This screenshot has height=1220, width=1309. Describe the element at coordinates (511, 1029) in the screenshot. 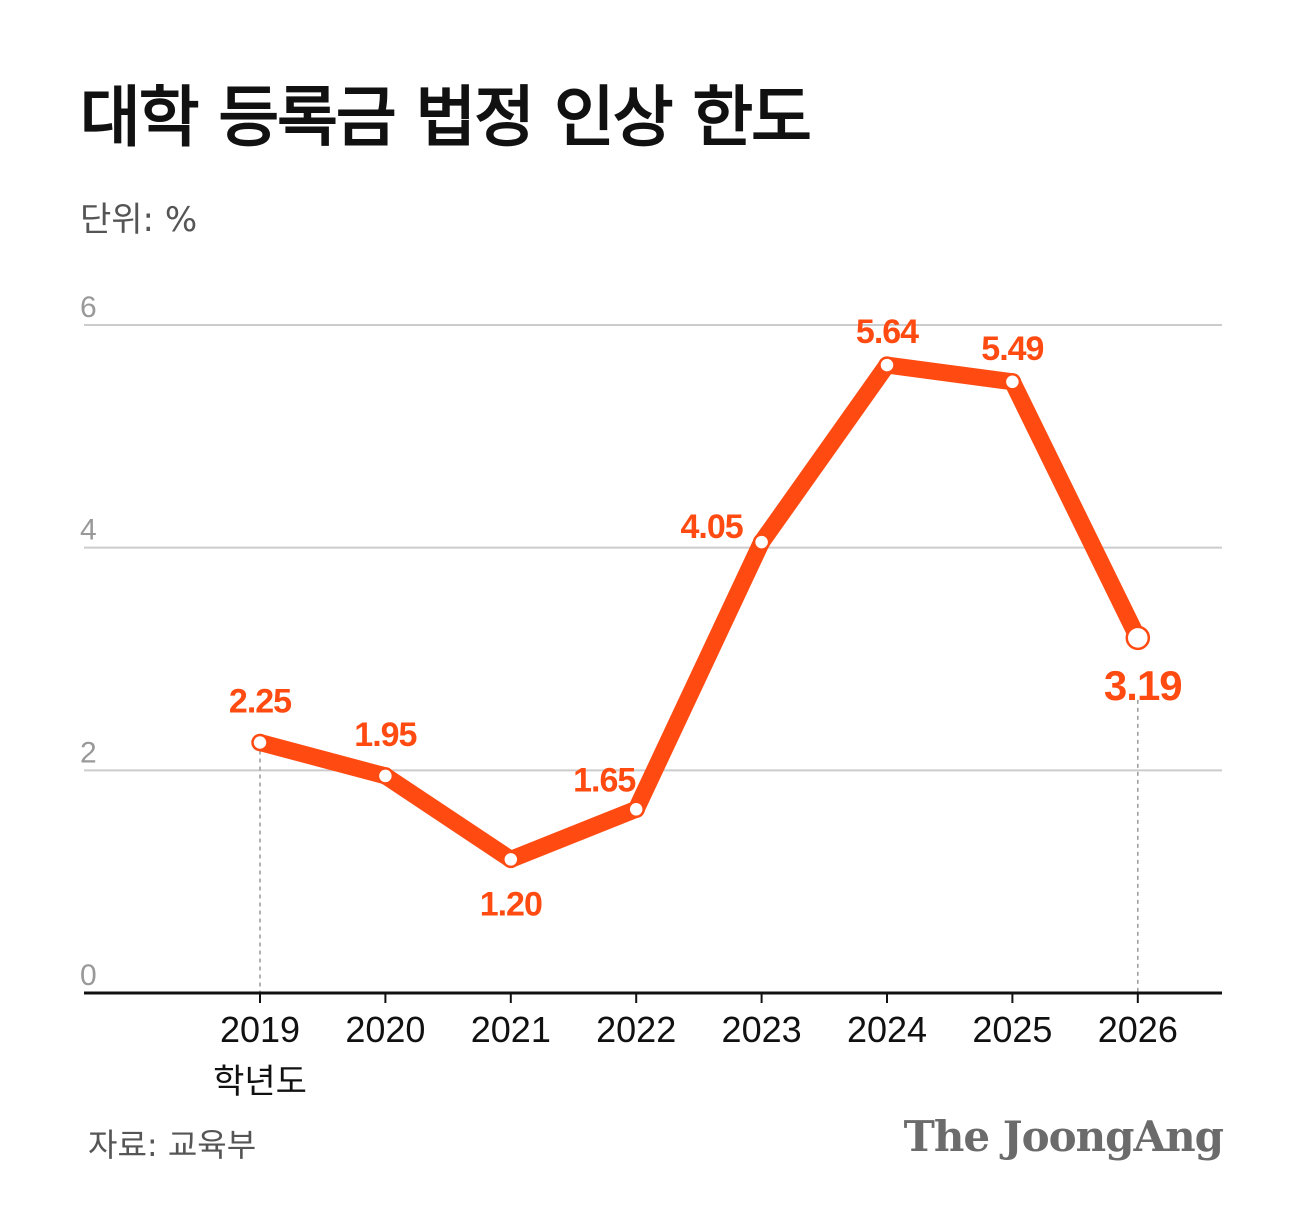

I see `x-tick-label: 2021` at that location.